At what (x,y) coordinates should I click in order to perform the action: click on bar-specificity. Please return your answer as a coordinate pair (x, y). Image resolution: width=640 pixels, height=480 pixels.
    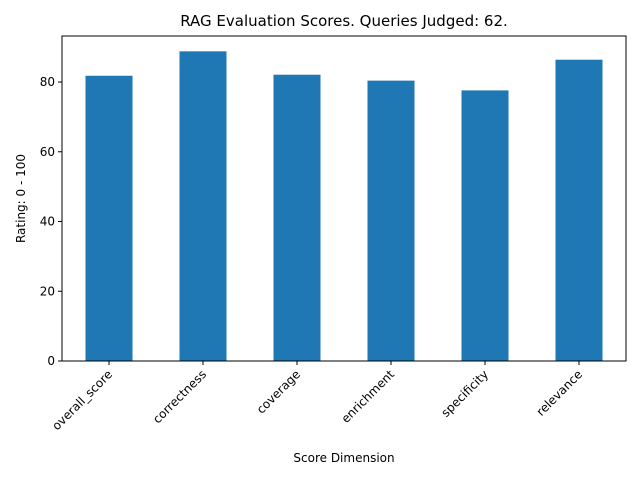
    Looking at the image, I should click on (485, 225).